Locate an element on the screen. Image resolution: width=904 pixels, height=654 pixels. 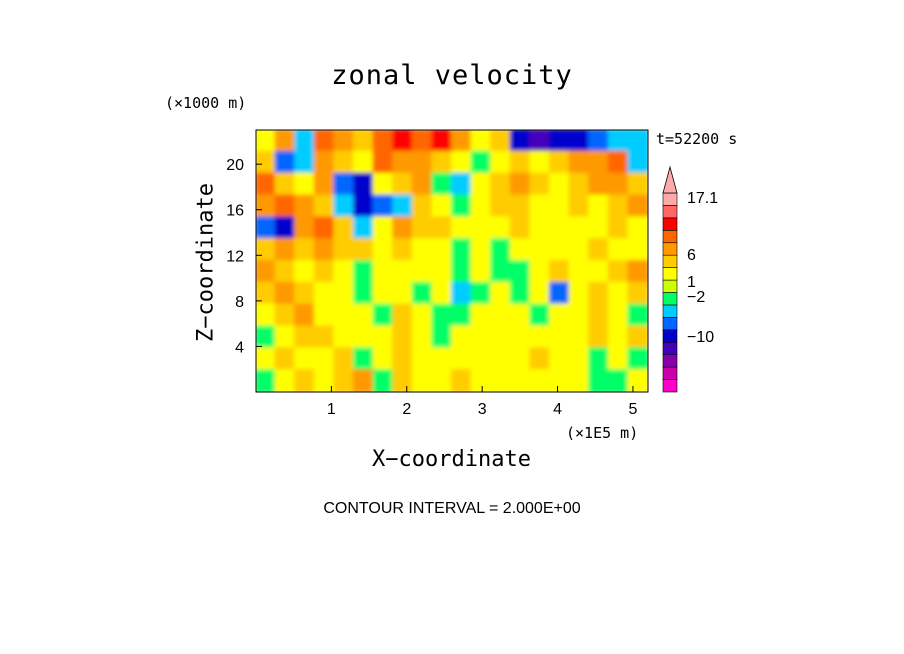
y-tick-label: 8 is located at coordinates (239, 302).